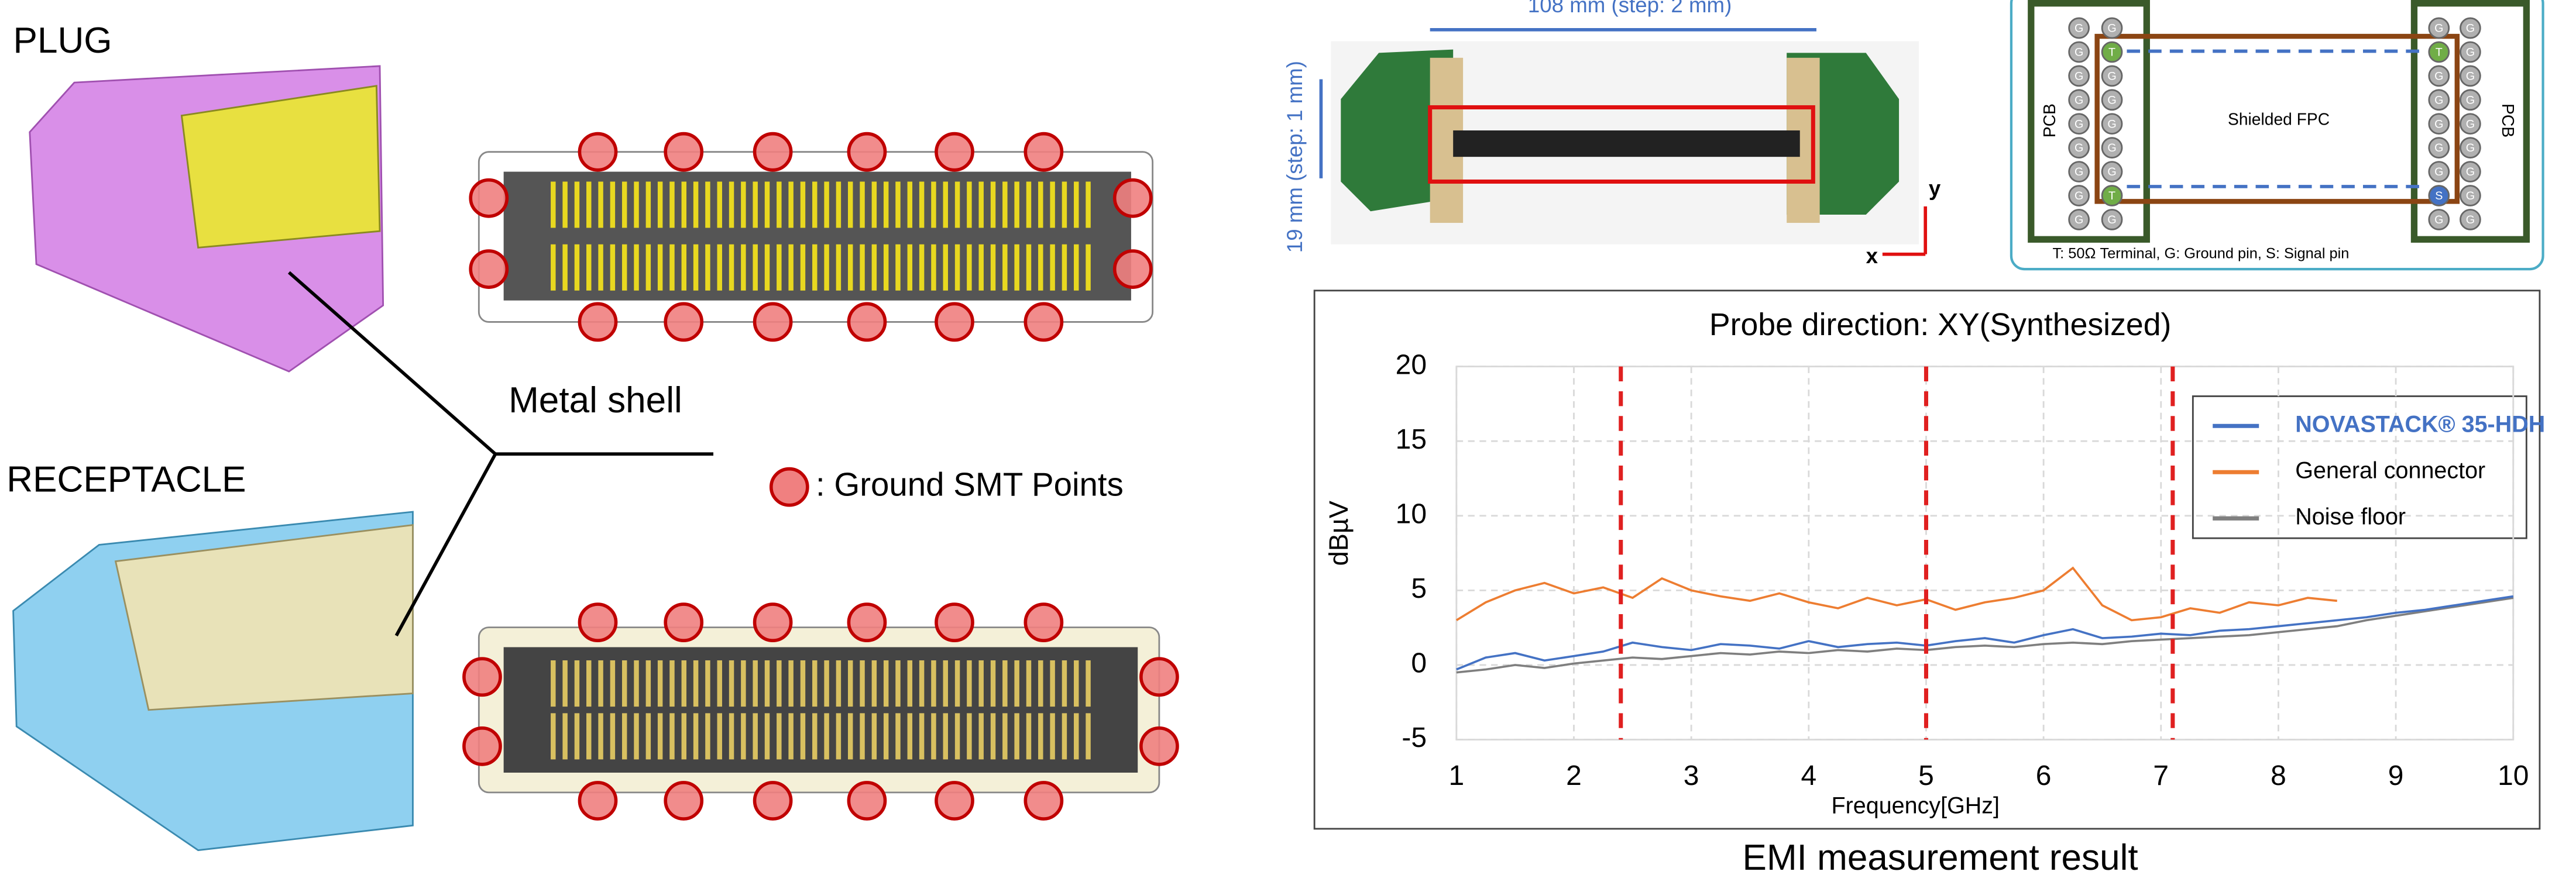 This screenshot has width=2576, height=875. What do you see at coordinates (1397, 130) in the screenshot?
I see `pcb-left` at bounding box center [1397, 130].